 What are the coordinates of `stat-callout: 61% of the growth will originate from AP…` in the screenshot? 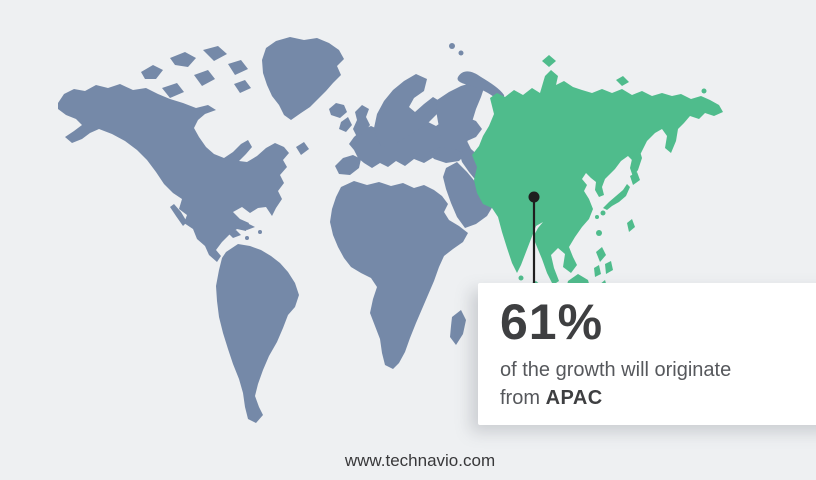 It's located at (647, 354).